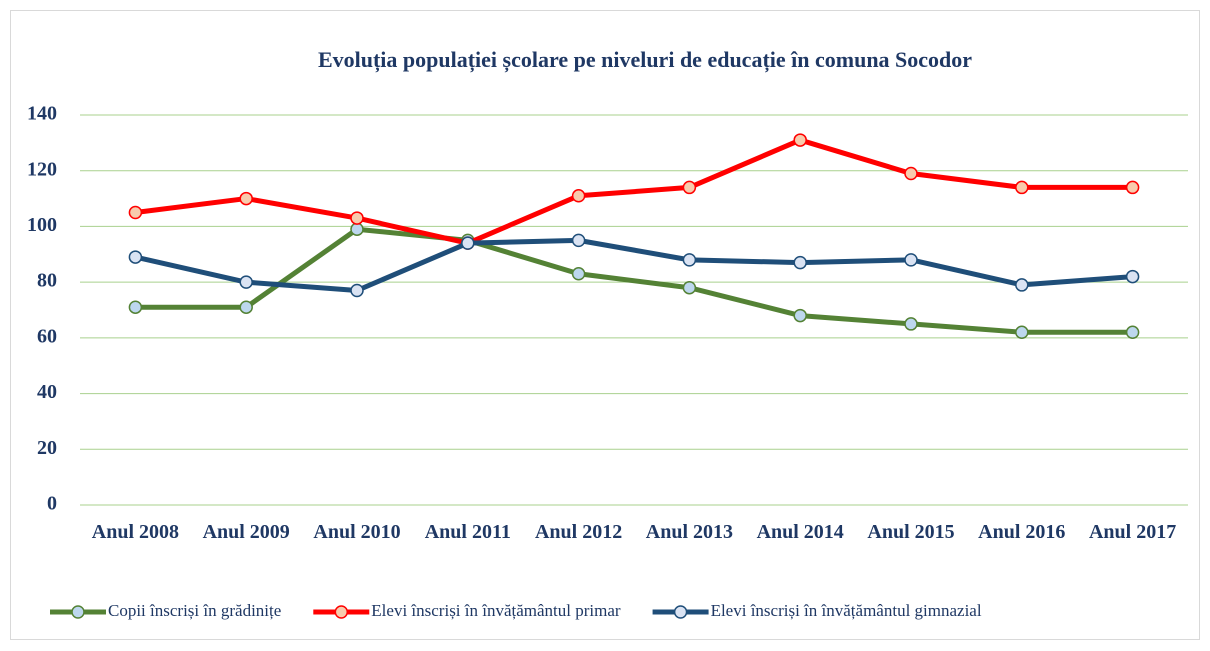 The height and width of the screenshot is (651, 1210). Describe the element at coordinates (846, 610) in the screenshot. I see `legend-label: Elevi înscriși în învățământul gimnazial` at that location.